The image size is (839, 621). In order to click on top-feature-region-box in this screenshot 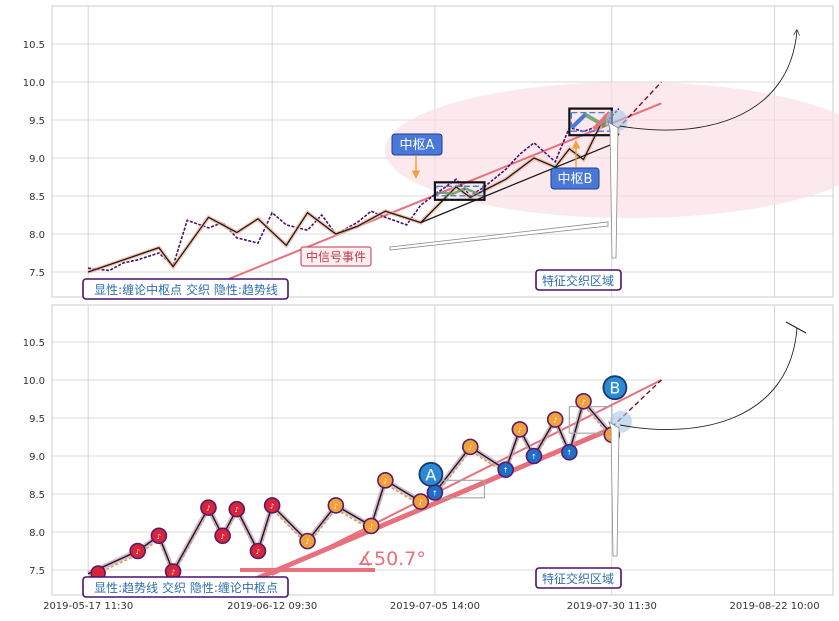, I will do `click(578, 280)`.